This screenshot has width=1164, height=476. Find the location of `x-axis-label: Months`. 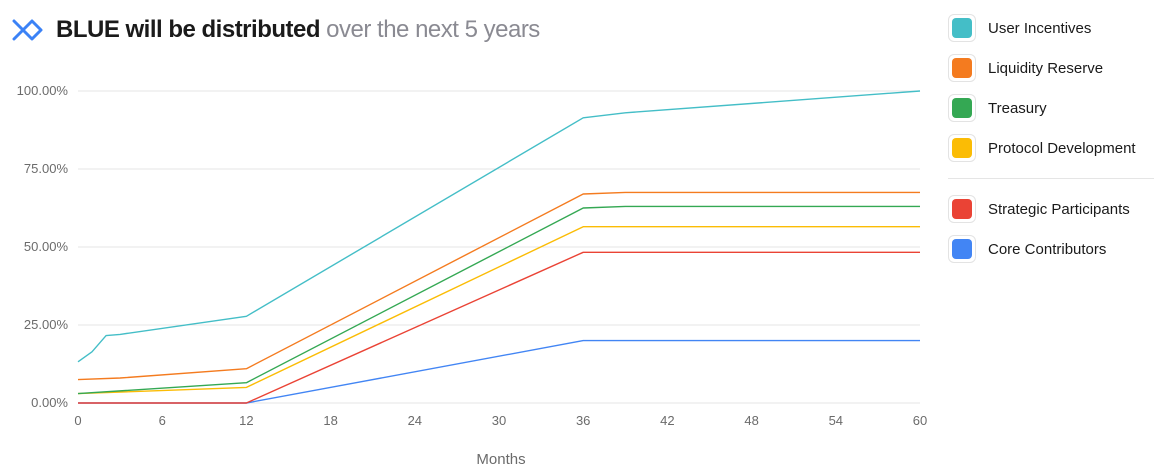

x-axis-label: Months is located at coordinates (500, 459).